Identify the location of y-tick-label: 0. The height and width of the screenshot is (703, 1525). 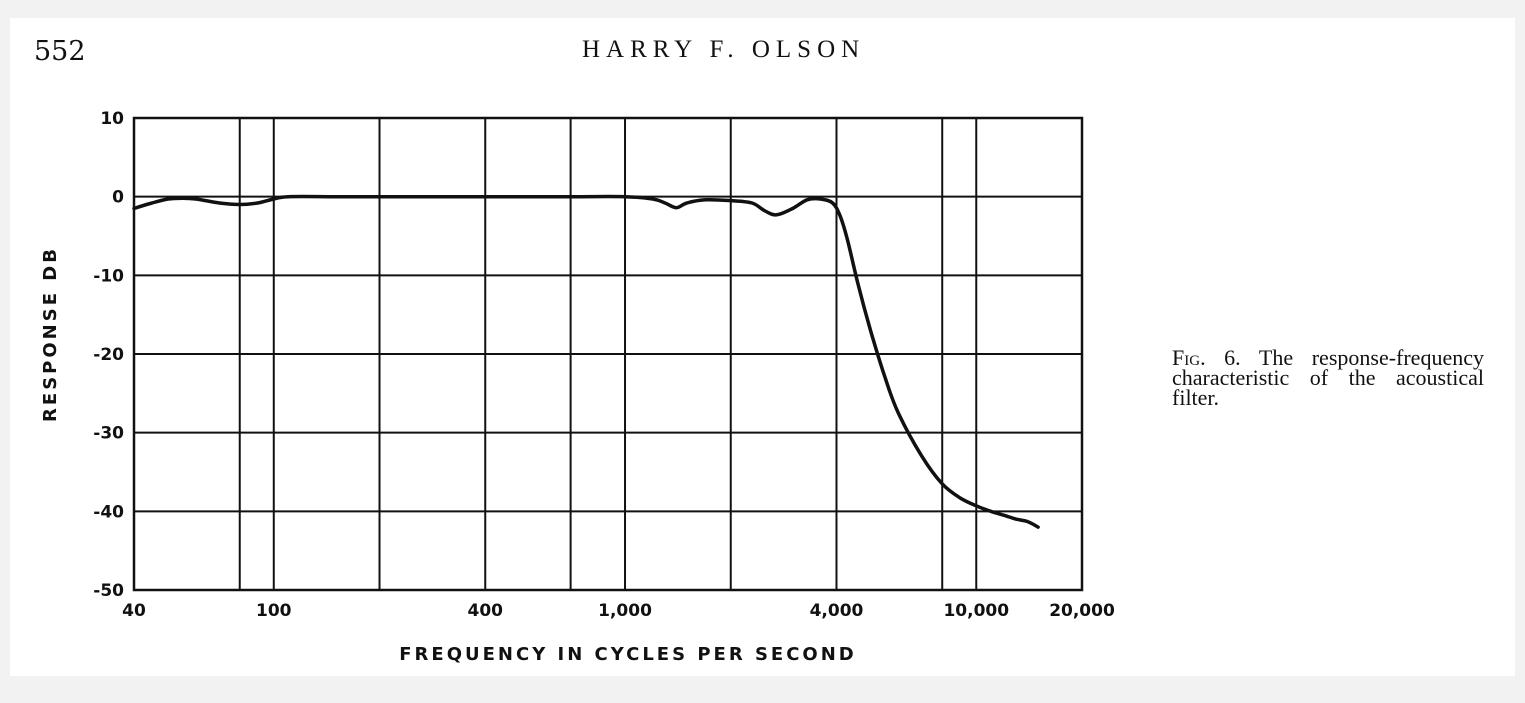
(118, 198).